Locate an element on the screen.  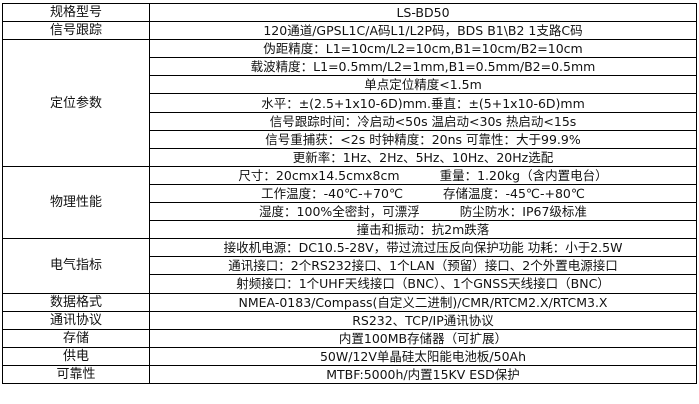
table-row: 工作温度：-40℃-+70℃ 存储温度：-45℃-+80℃ is located at coordinates (350, 193).